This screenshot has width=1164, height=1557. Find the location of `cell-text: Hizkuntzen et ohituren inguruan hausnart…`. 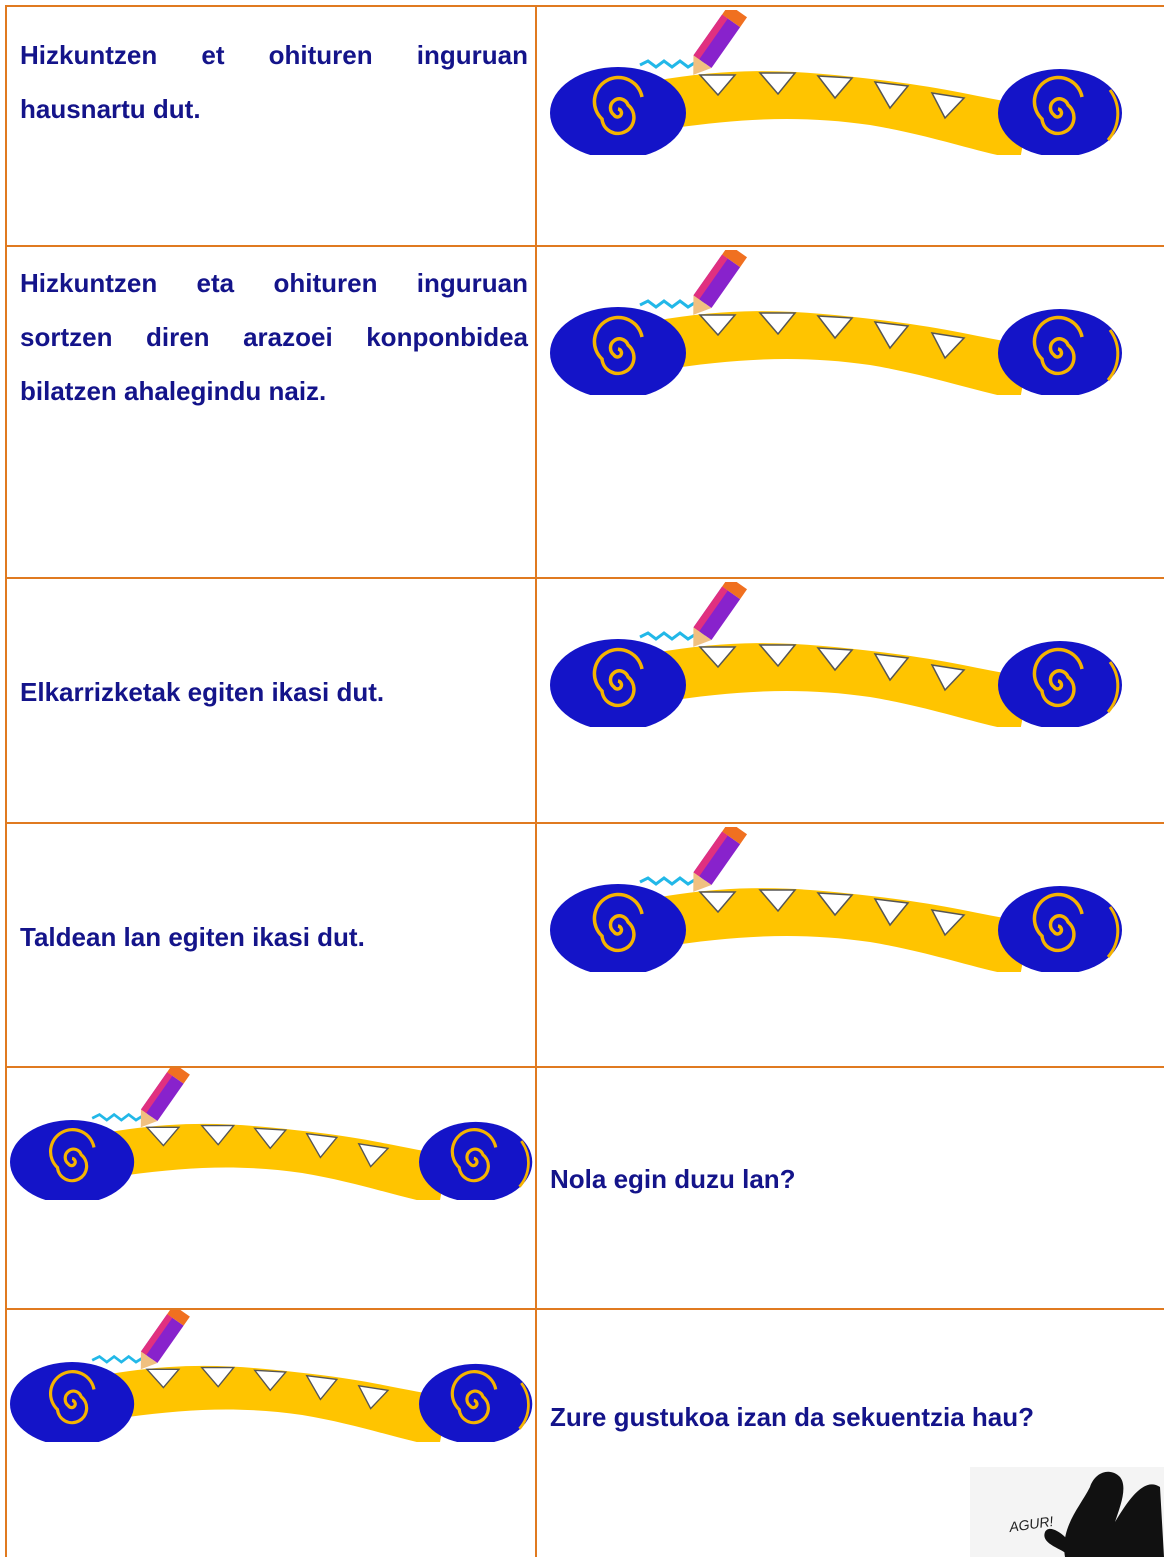

cell-text: Hizkuntzen et ohituren inguruan hausnart… is located at coordinates (274, 82).